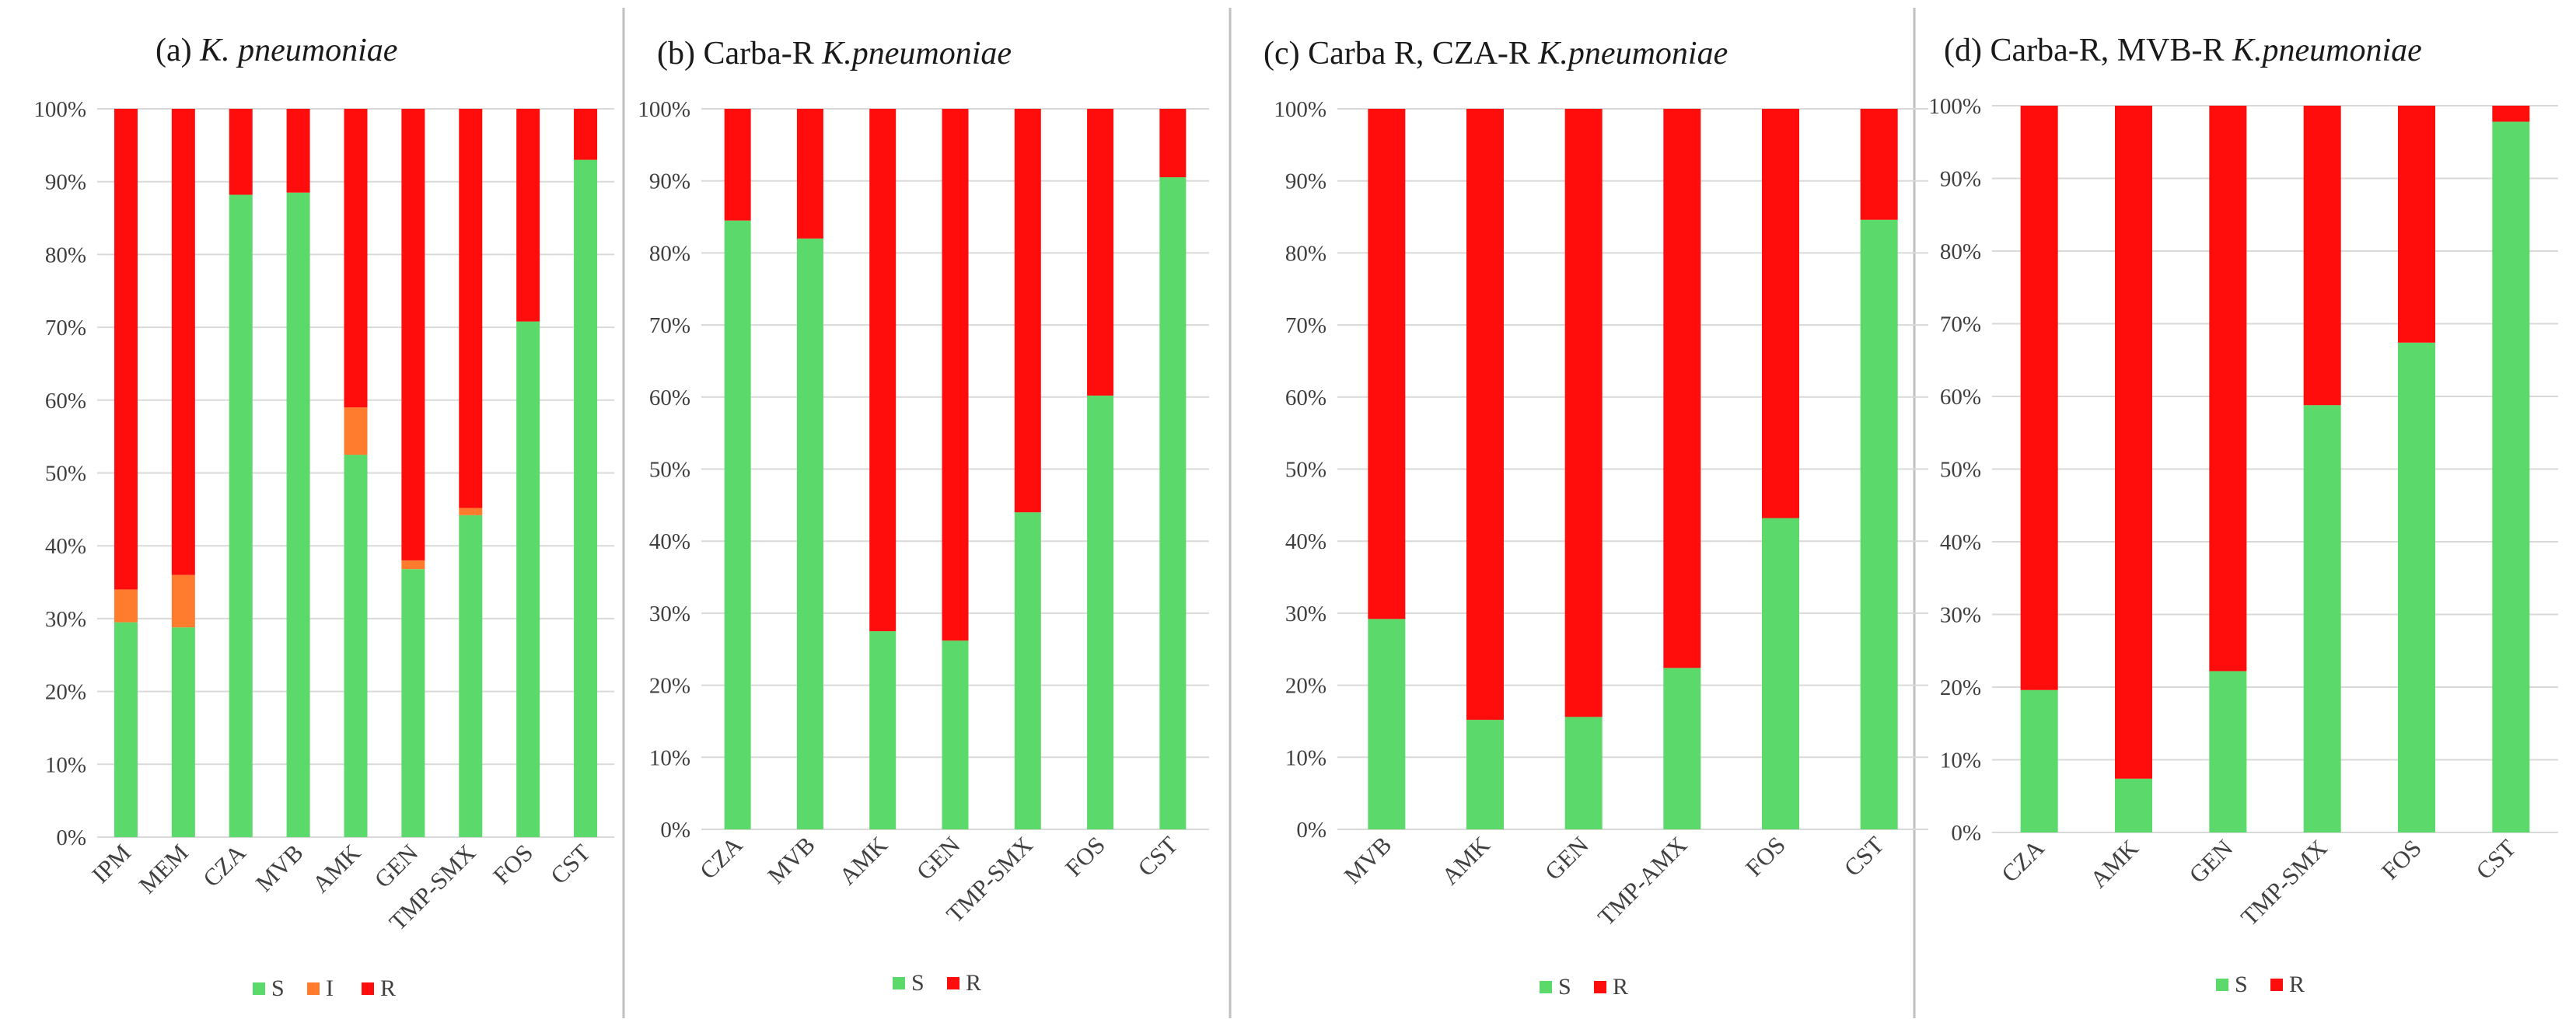 Image resolution: width=2576 pixels, height=1026 pixels. What do you see at coordinates (356, 431) in the screenshot?
I see `bar-I-AMK` at bounding box center [356, 431].